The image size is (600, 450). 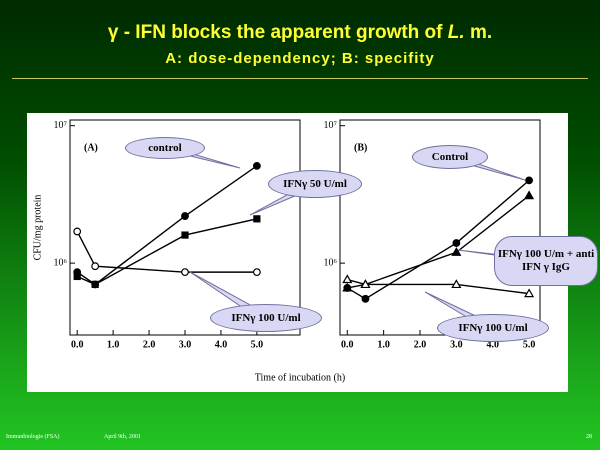 What do you see at coordinates (33, 437) in the screenshot?
I see `footer-left: Immunbiologie (FSA)` at bounding box center [33, 437].